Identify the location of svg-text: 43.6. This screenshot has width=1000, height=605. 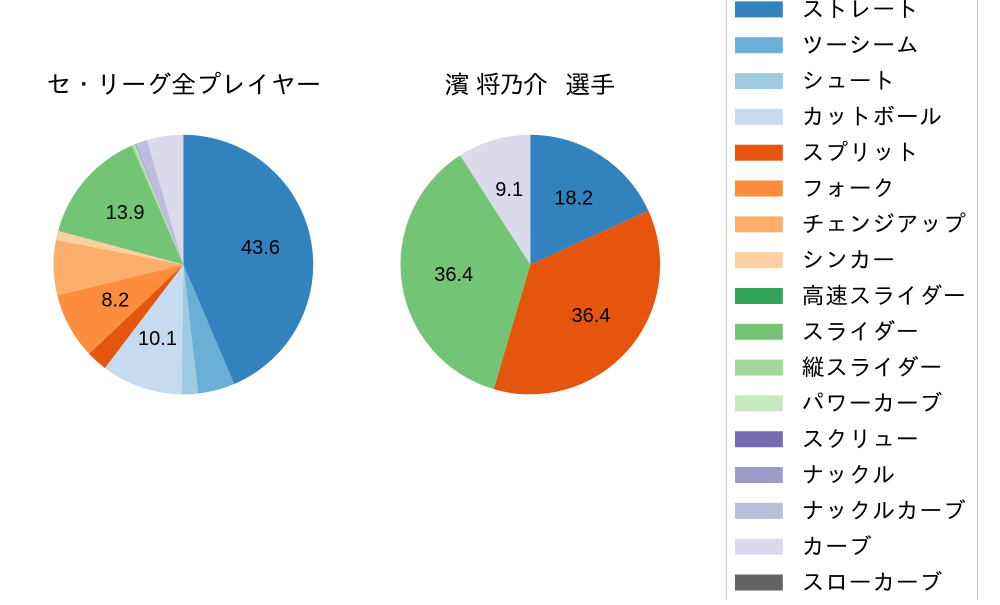
(260, 248).